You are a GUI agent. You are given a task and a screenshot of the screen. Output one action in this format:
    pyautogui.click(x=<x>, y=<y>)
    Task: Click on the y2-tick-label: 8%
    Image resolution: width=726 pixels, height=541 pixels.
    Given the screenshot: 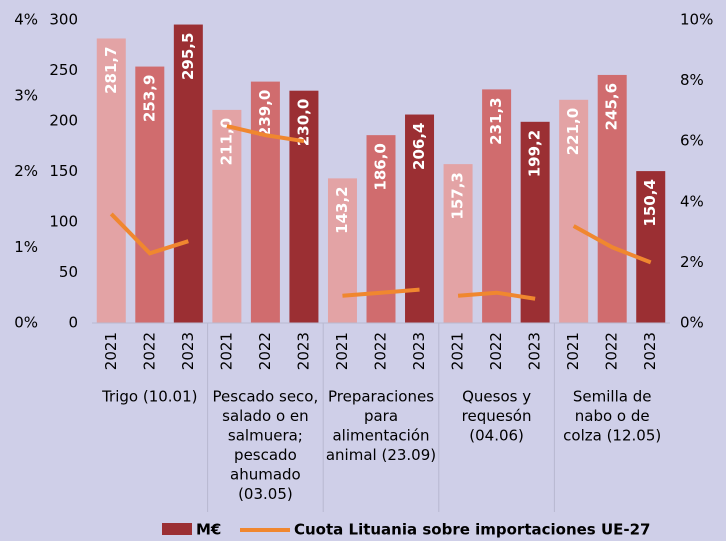 What is the action you would take?
    pyautogui.click(x=692, y=80)
    